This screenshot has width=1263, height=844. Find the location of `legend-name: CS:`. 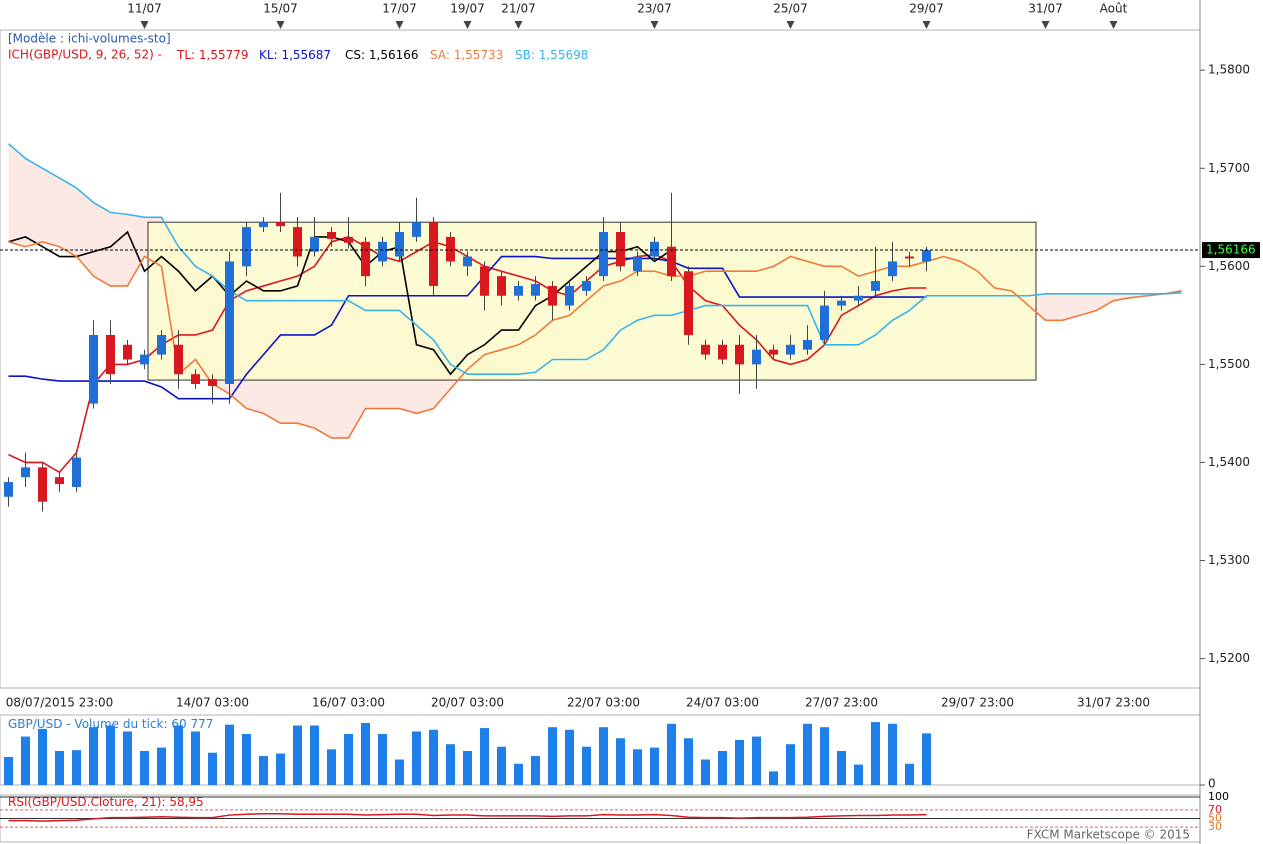

legend-name: CS: is located at coordinates (355, 55).